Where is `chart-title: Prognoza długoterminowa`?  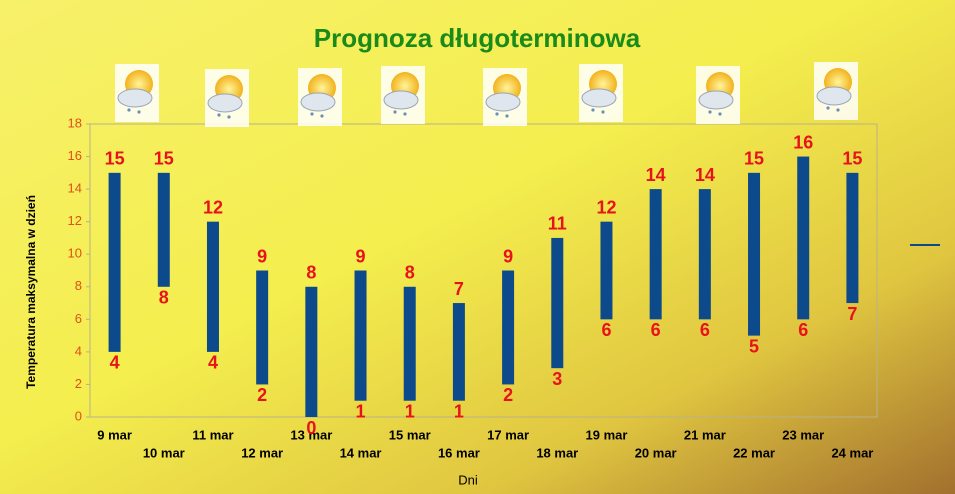
chart-title: Prognoza długoterminowa is located at coordinates (477, 38).